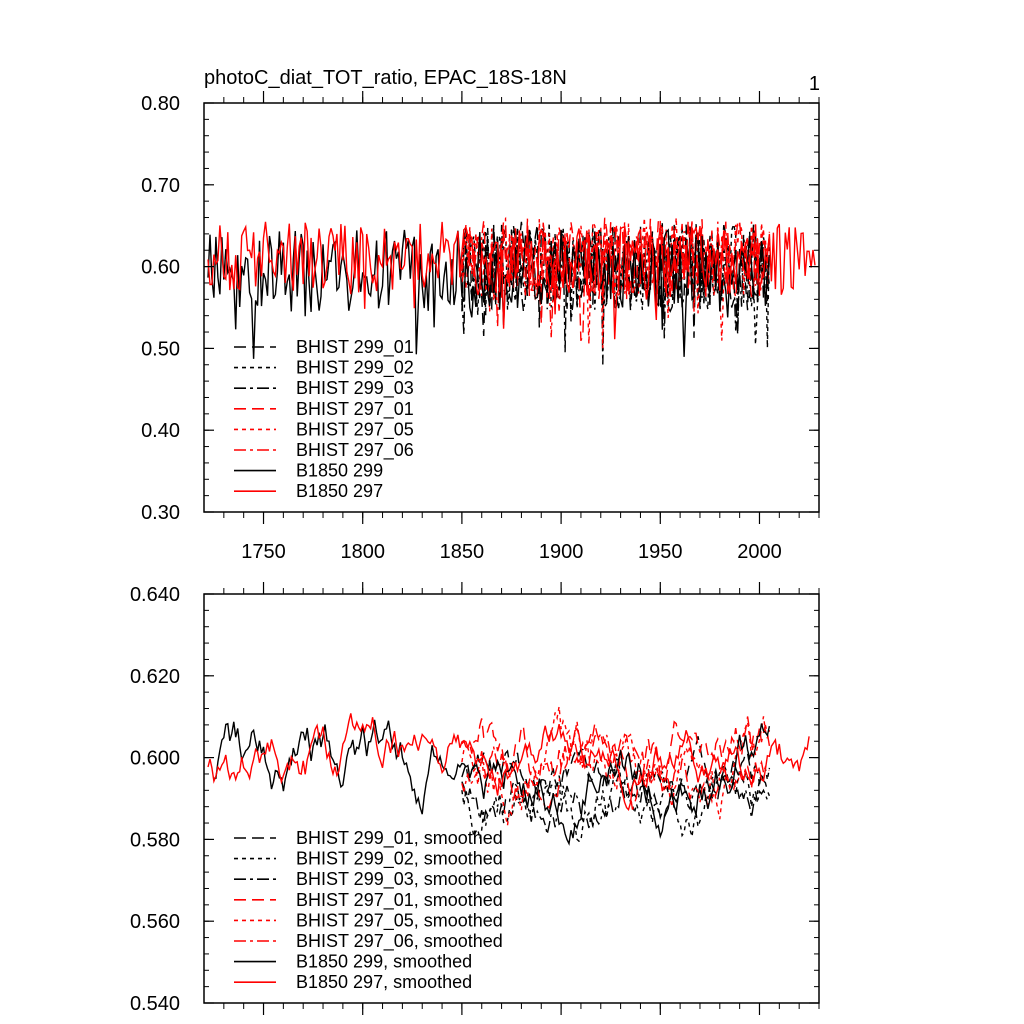 This screenshot has height=1024, width=1024. Describe the element at coordinates (399, 900) in the screenshot. I see `legend-label-4: BHIST 297_01, smoothed` at that location.